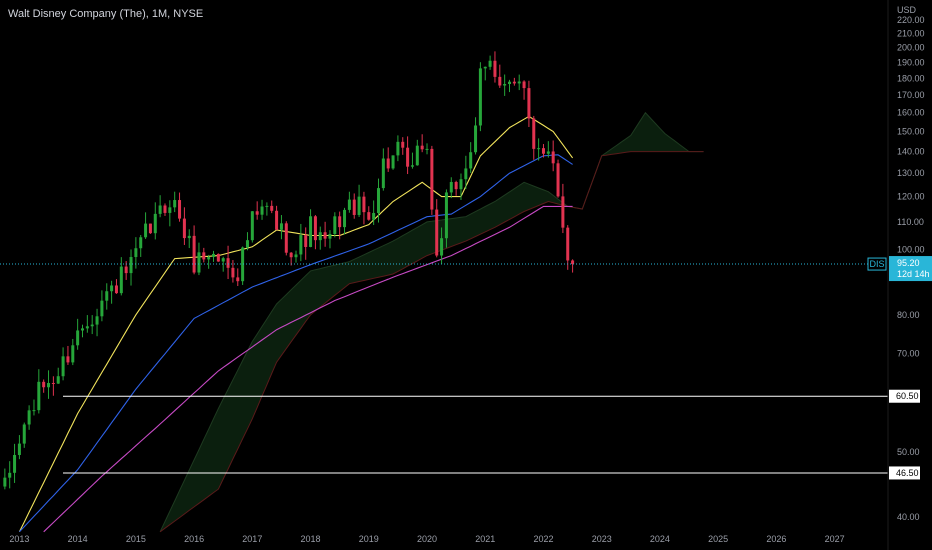  Describe the element at coordinates (78, 539) in the screenshot. I see `year-tick-label: 2014` at that location.